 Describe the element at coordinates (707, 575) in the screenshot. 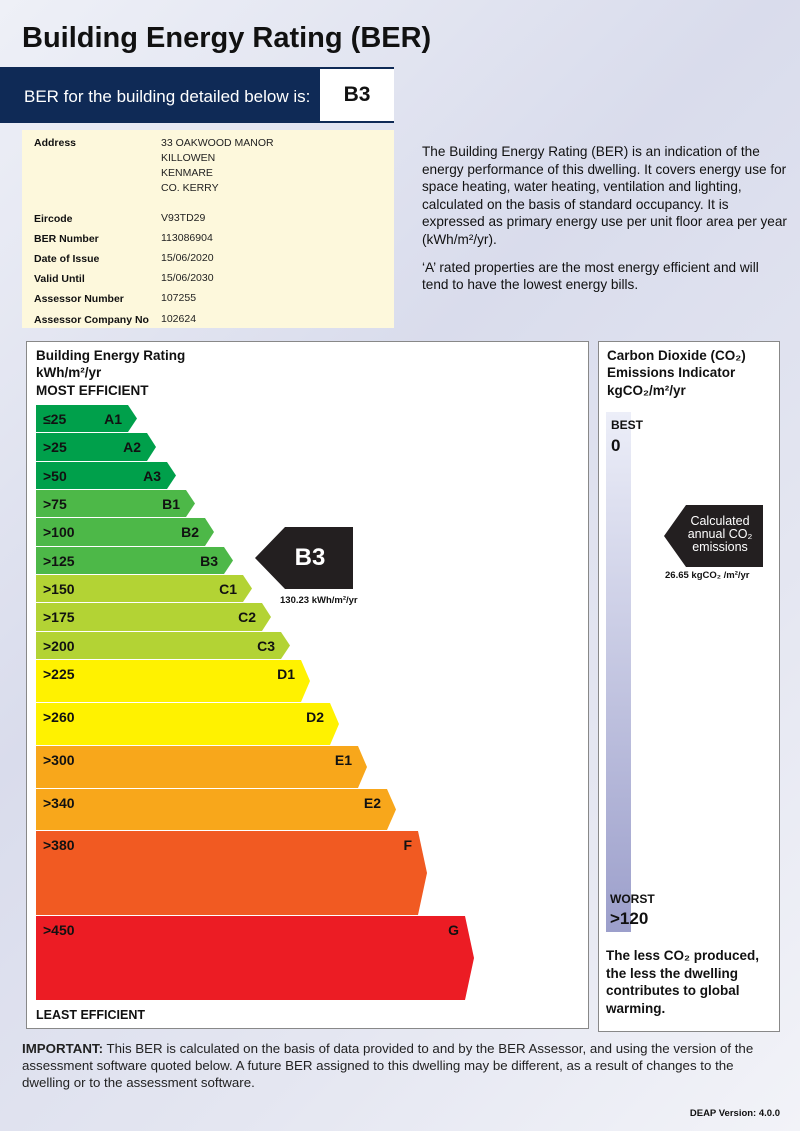

I see `co2-value: 26.65 kgCO₂ /m²/yr` at that location.